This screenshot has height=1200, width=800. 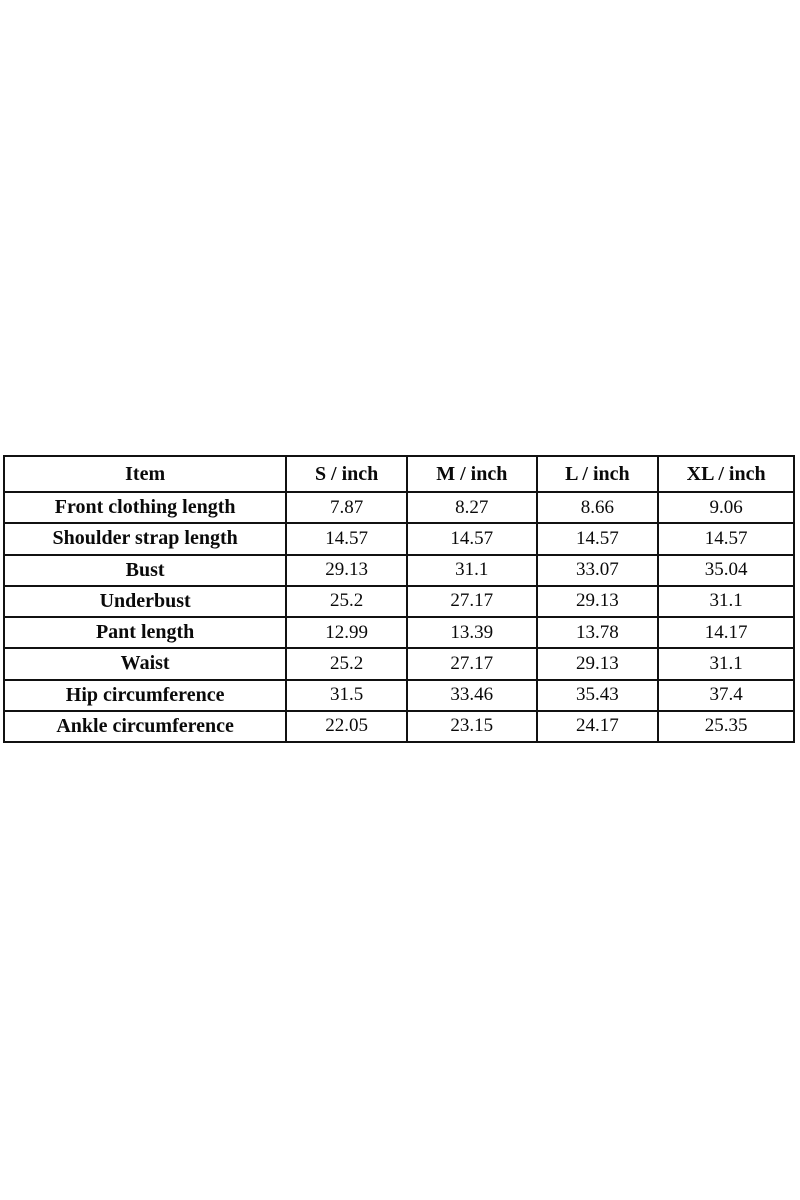 I want to click on row-label: Ankle circumference, so click(x=145, y=726).